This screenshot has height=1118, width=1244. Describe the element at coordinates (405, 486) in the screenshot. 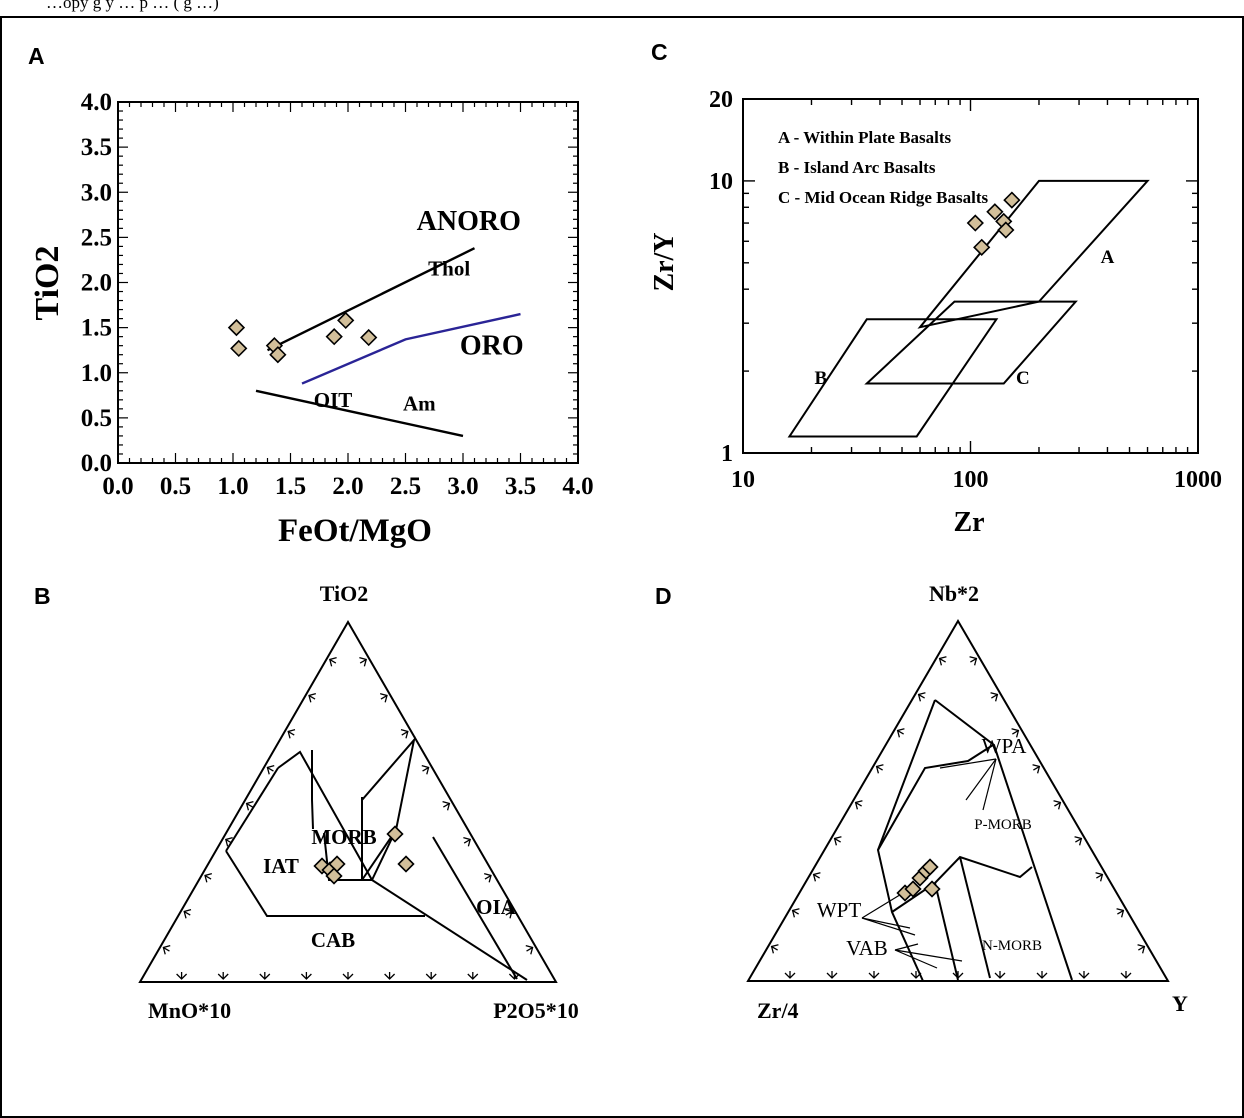

I see `x-tick-label: 2.5` at that location.